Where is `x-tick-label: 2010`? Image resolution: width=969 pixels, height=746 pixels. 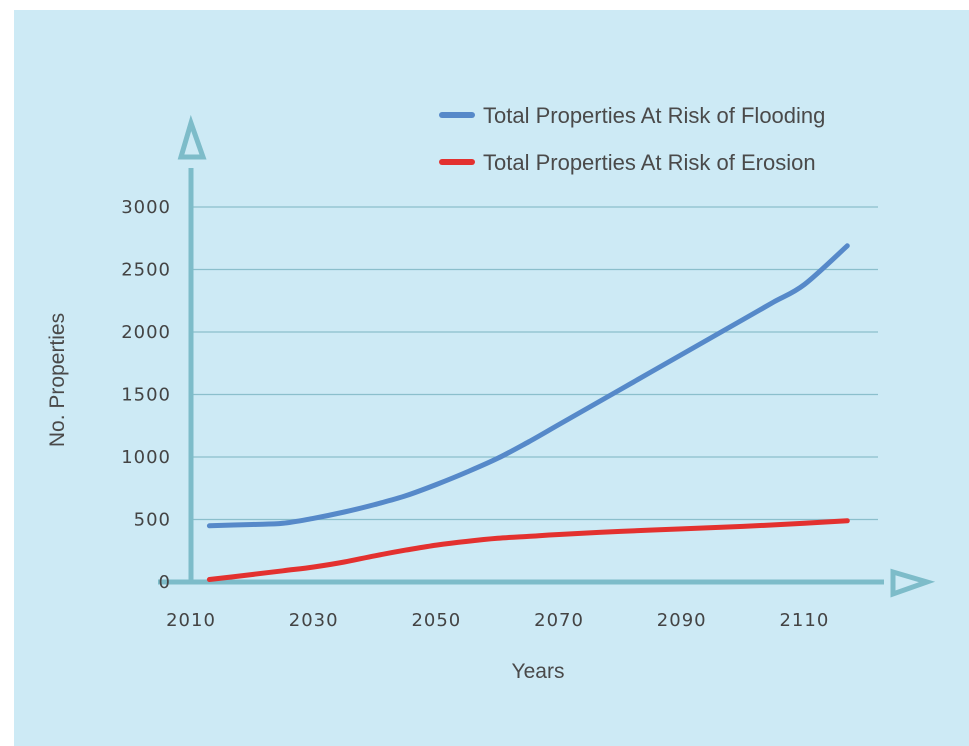
x-tick-label: 2010 is located at coordinates (191, 620).